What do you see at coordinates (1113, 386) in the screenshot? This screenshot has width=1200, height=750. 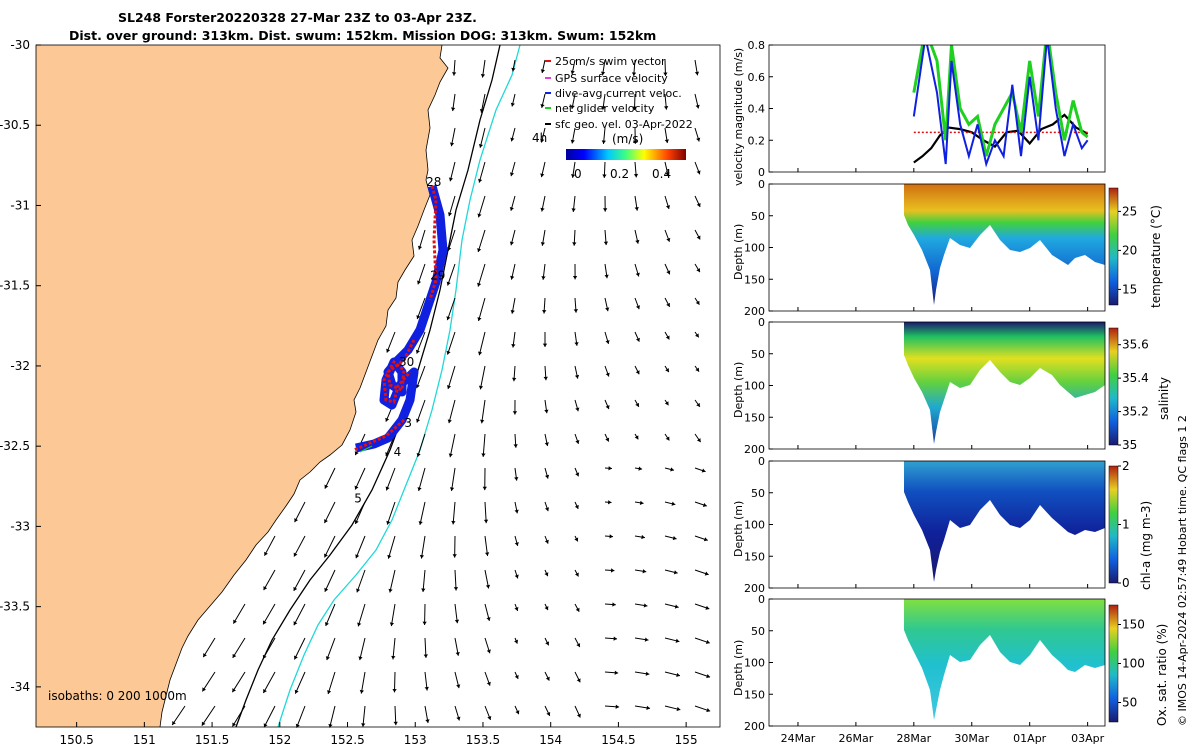 I see `salinity-colorbar` at bounding box center [1113, 386].